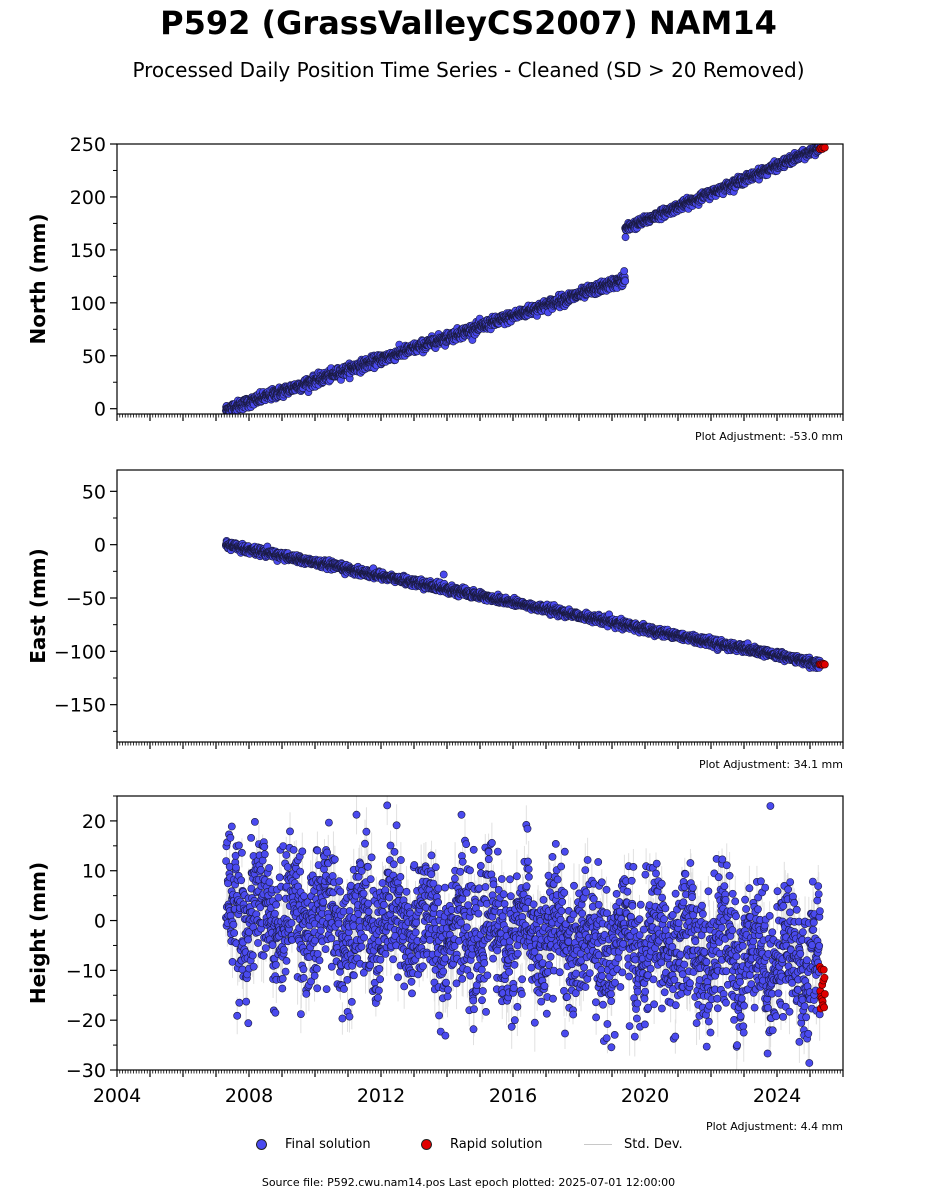 The width and height of the screenshot is (937, 1200). What do you see at coordinates (38, 278) in the screenshot?
I see `y-axis-label: North (mm)` at bounding box center [38, 278].